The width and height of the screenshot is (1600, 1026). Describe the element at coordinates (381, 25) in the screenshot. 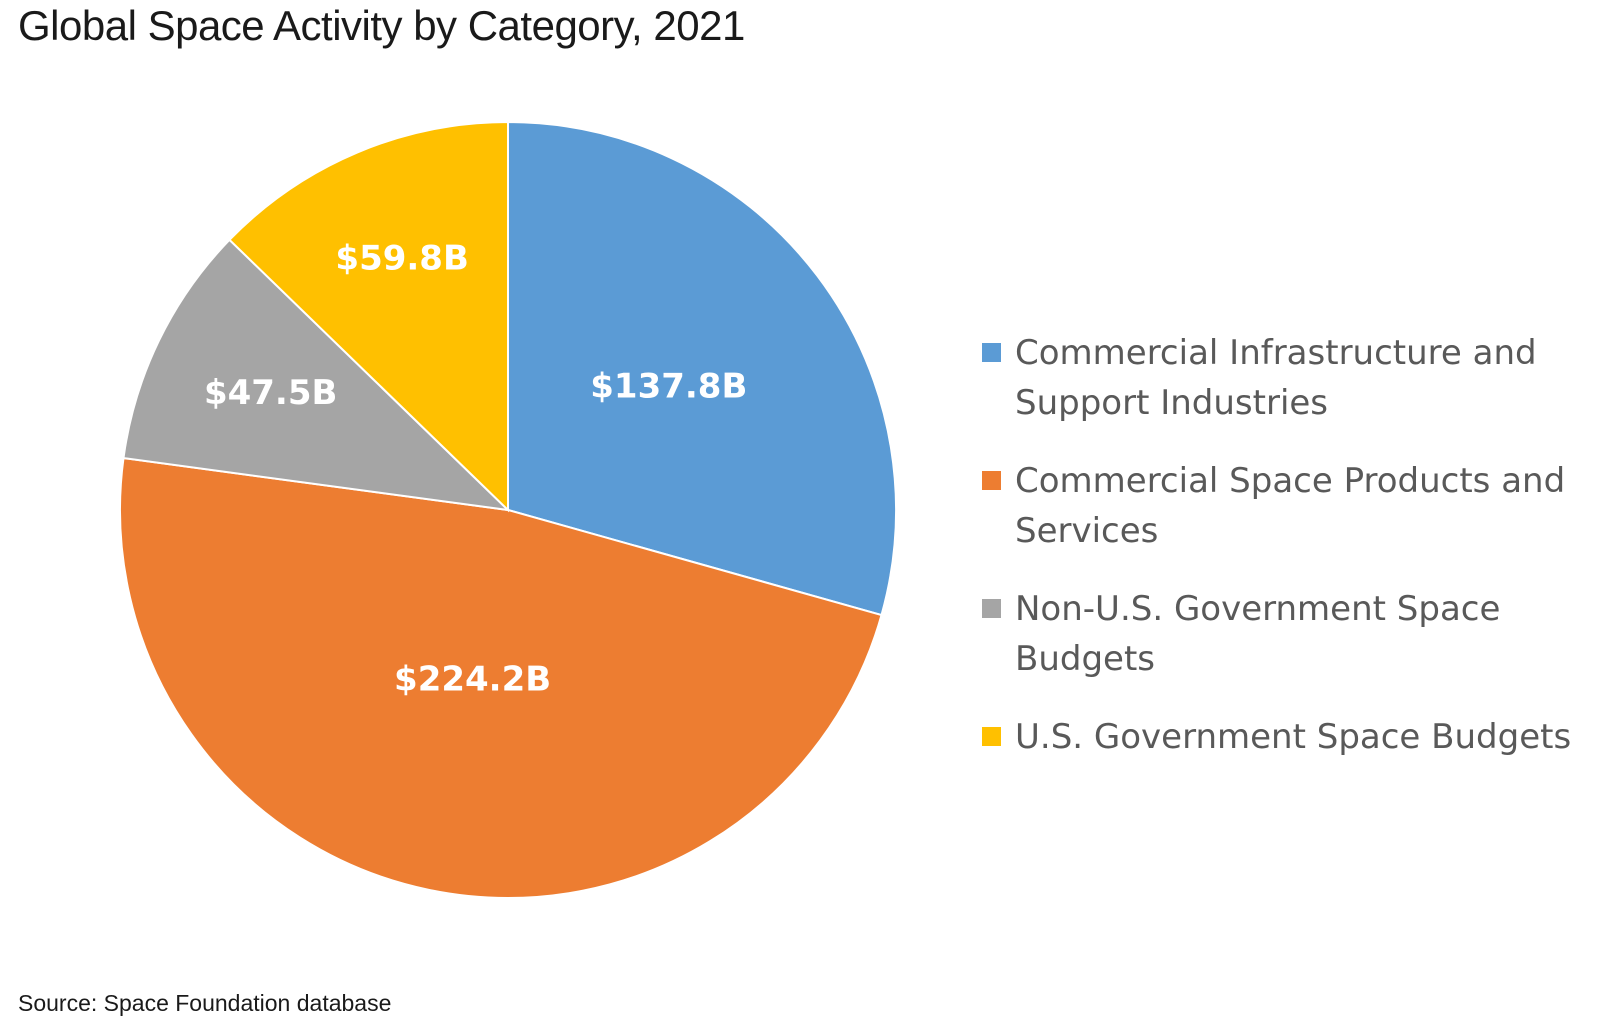

I see `chart-title: Global Space Activity by Category, 2021` at that location.